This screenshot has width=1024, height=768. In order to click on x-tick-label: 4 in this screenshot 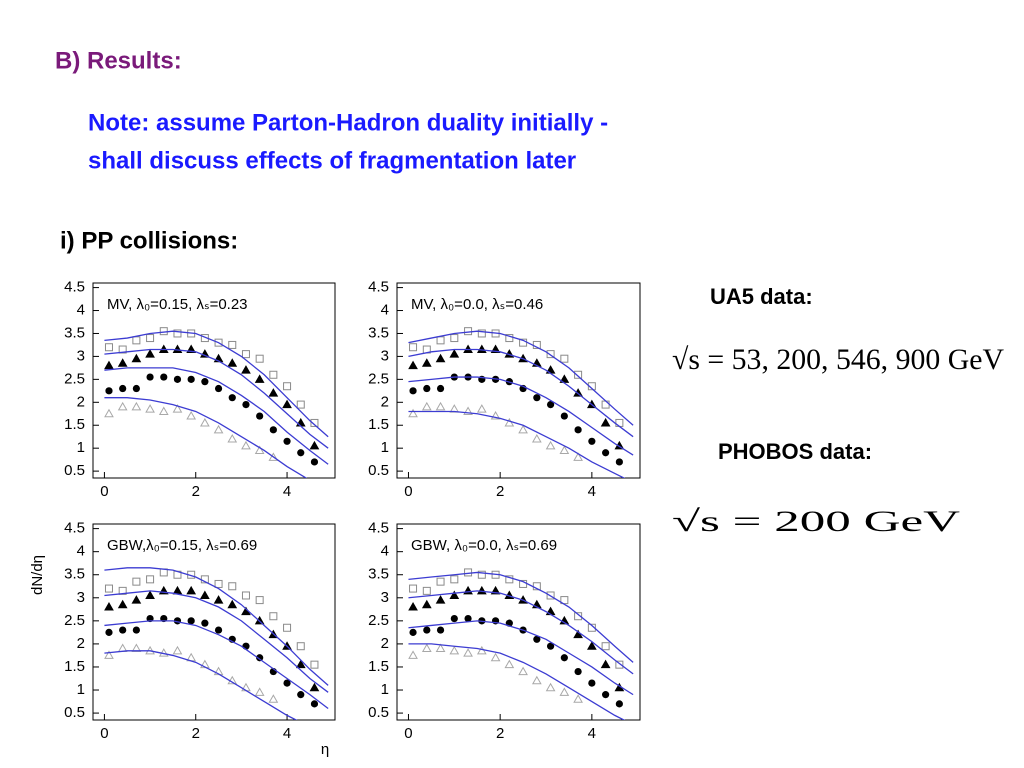, I will do `click(287, 491)`.